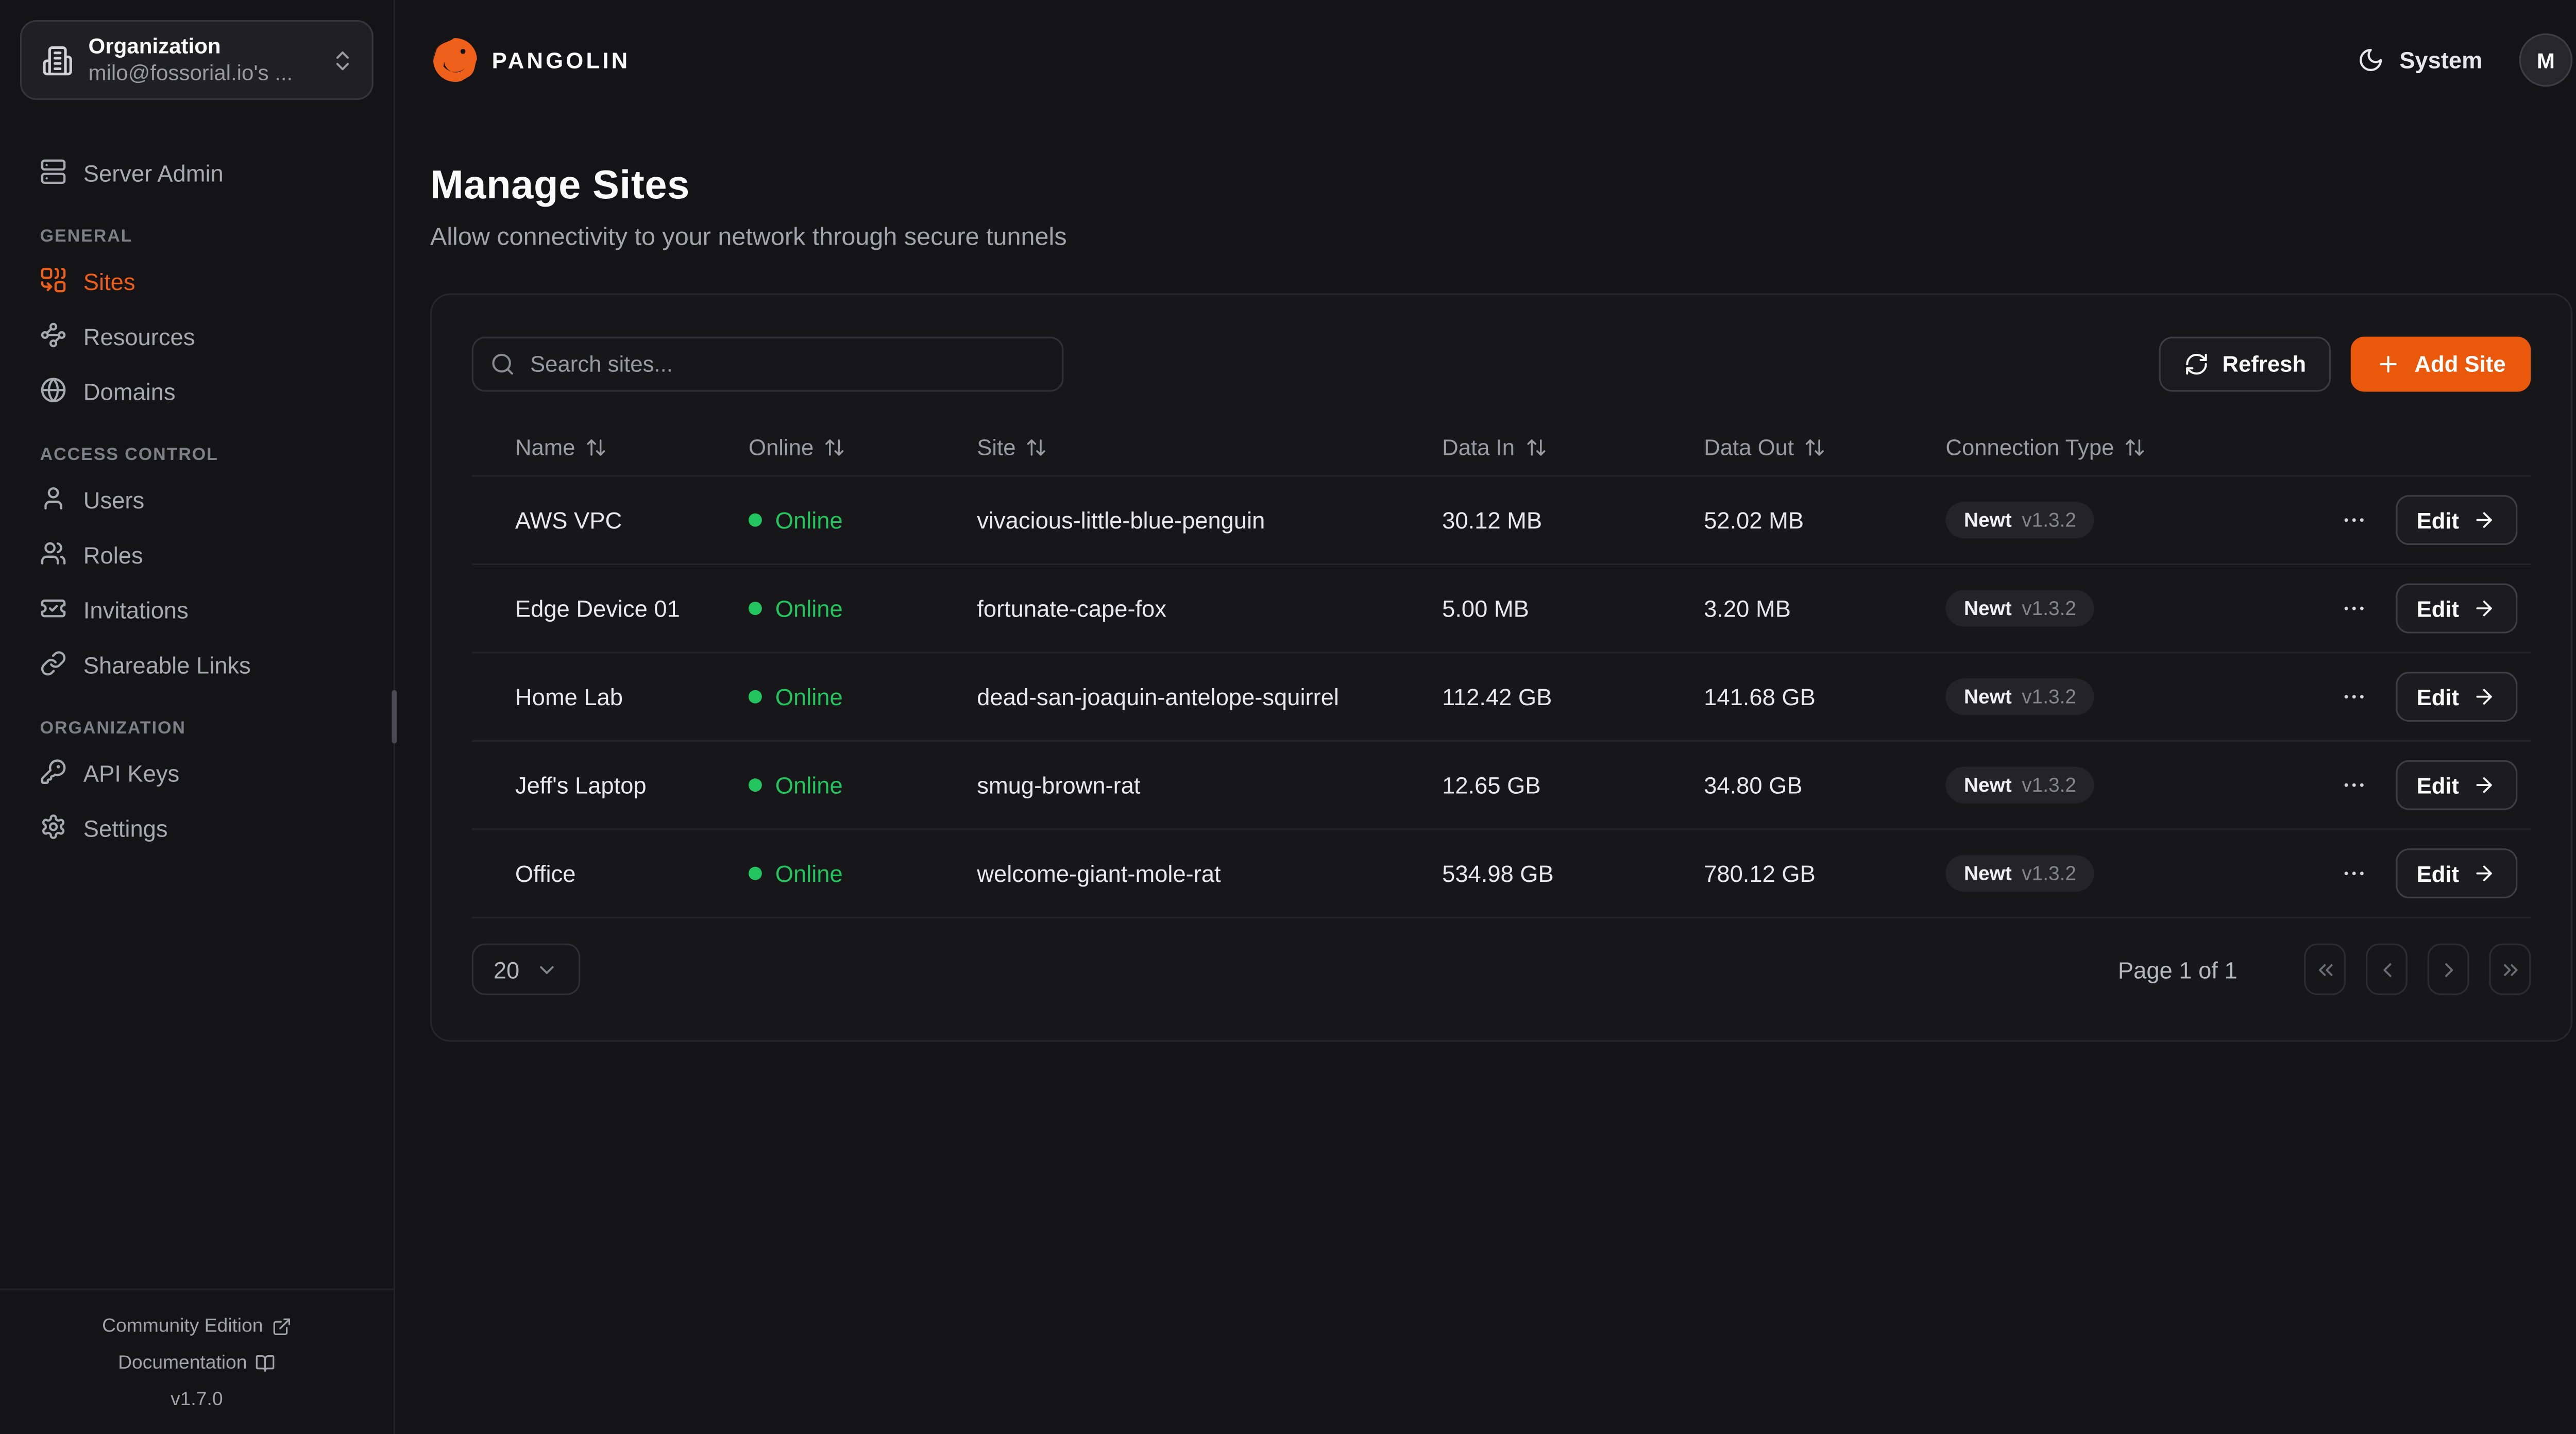 The width and height of the screenshot is (2576, 1434). What do you see at coordinates (2123, 696) in the screenshot?
I see `cell-connection-type: Newt v1.3.2` at bounding box center [2123, 696].